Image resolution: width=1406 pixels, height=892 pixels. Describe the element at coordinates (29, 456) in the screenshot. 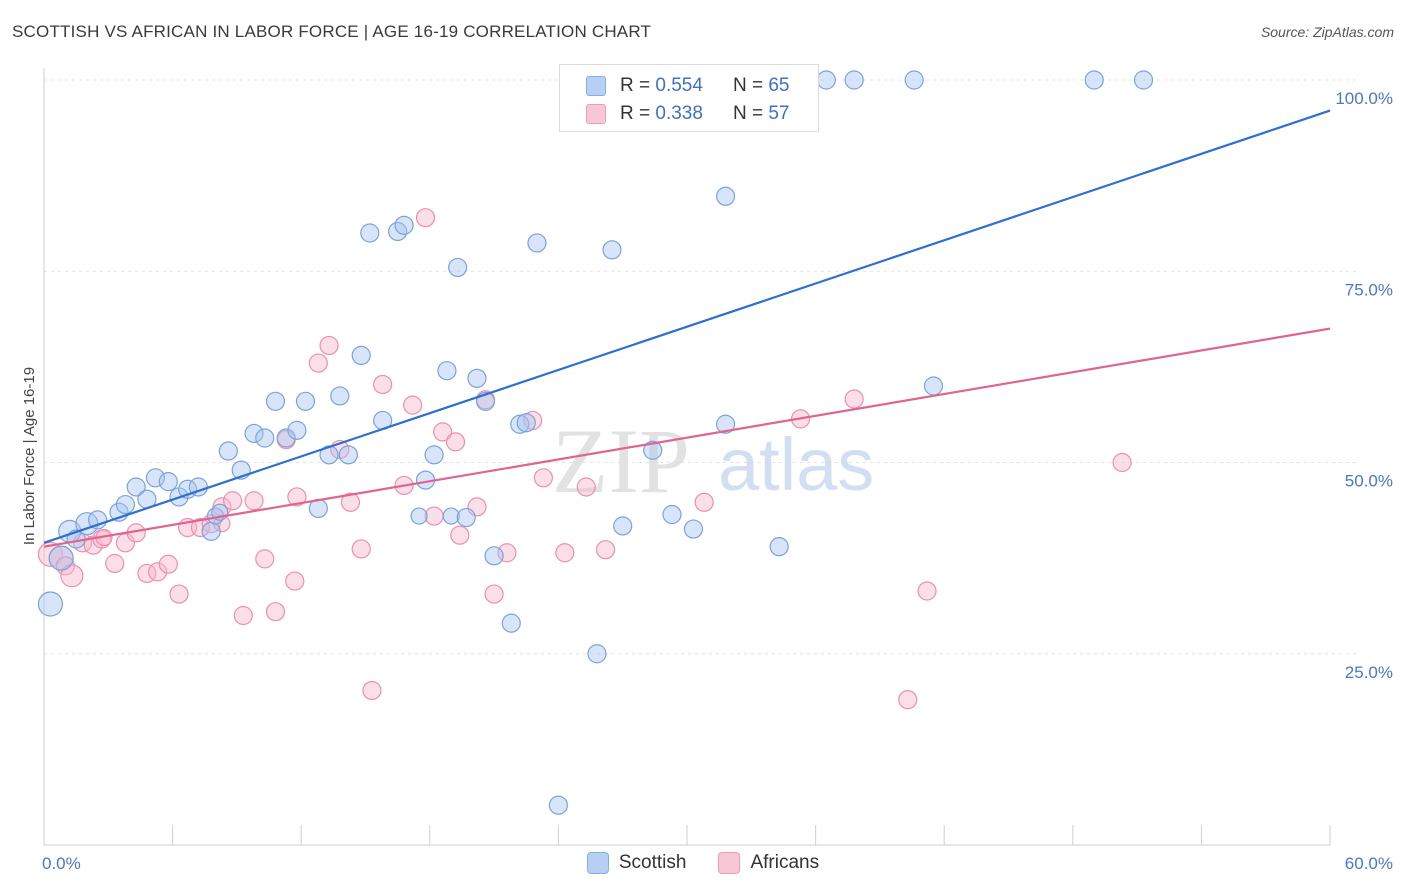

I see `y-axis-label: In Labor Force | Age 16-19` at that location.